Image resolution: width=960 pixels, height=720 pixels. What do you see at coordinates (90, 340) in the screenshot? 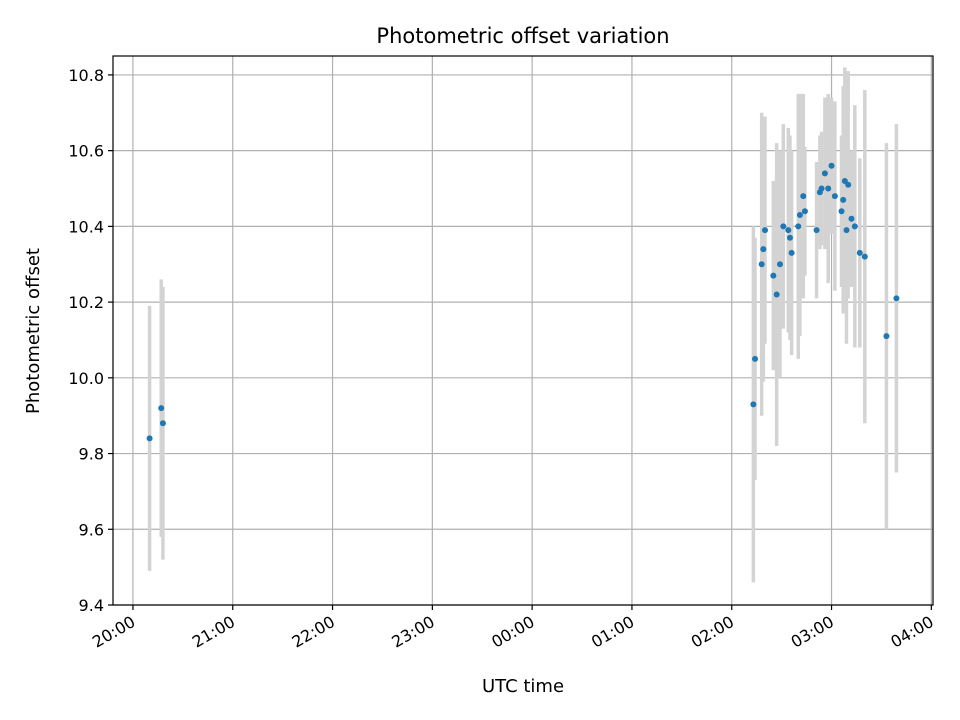
I see `y-axis-ticks: 9.4 9.6 9.8 10.0 10.2 10.4 10.6 10.8` at bounding box center [90, 340].